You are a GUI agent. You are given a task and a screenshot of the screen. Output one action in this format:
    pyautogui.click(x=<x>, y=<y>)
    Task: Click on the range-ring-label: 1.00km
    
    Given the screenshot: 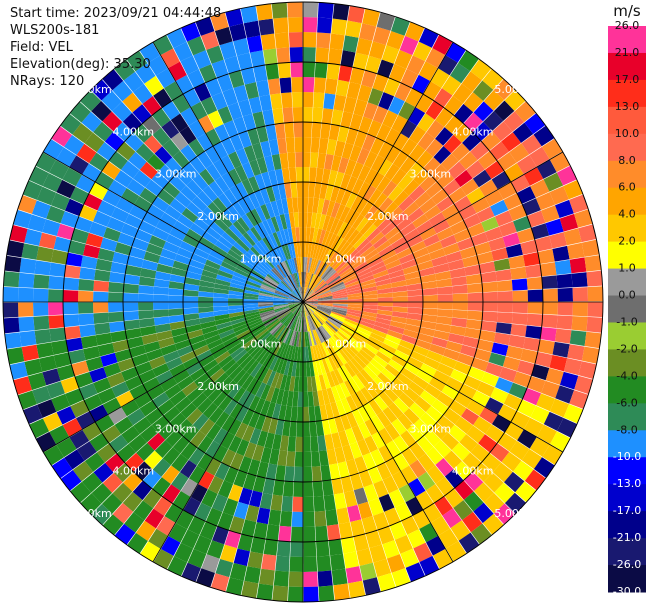 What is the action you would take?
    pyautogui.click(x=346, y=343)
    